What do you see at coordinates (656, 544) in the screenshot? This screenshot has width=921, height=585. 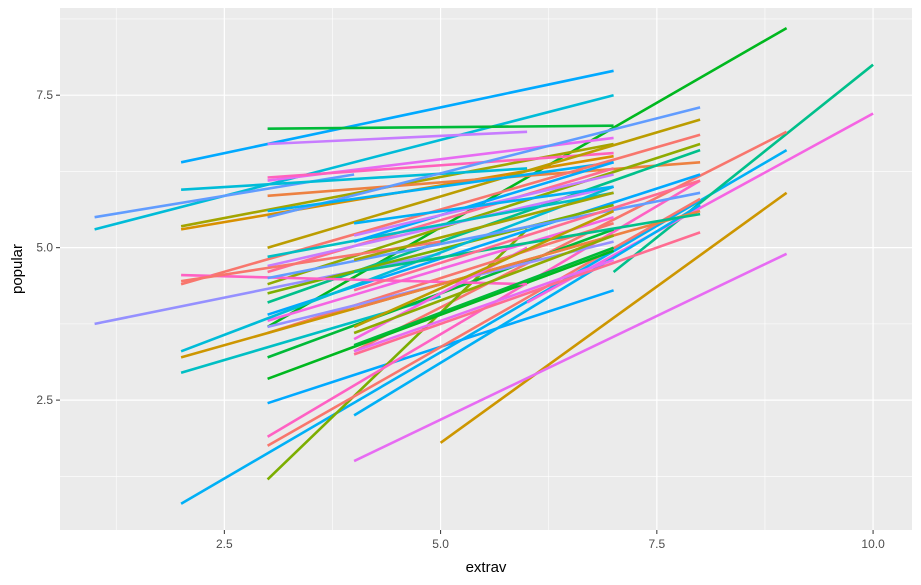 I see `x-tick-label: 7.5` at bounding box center [656, 544].